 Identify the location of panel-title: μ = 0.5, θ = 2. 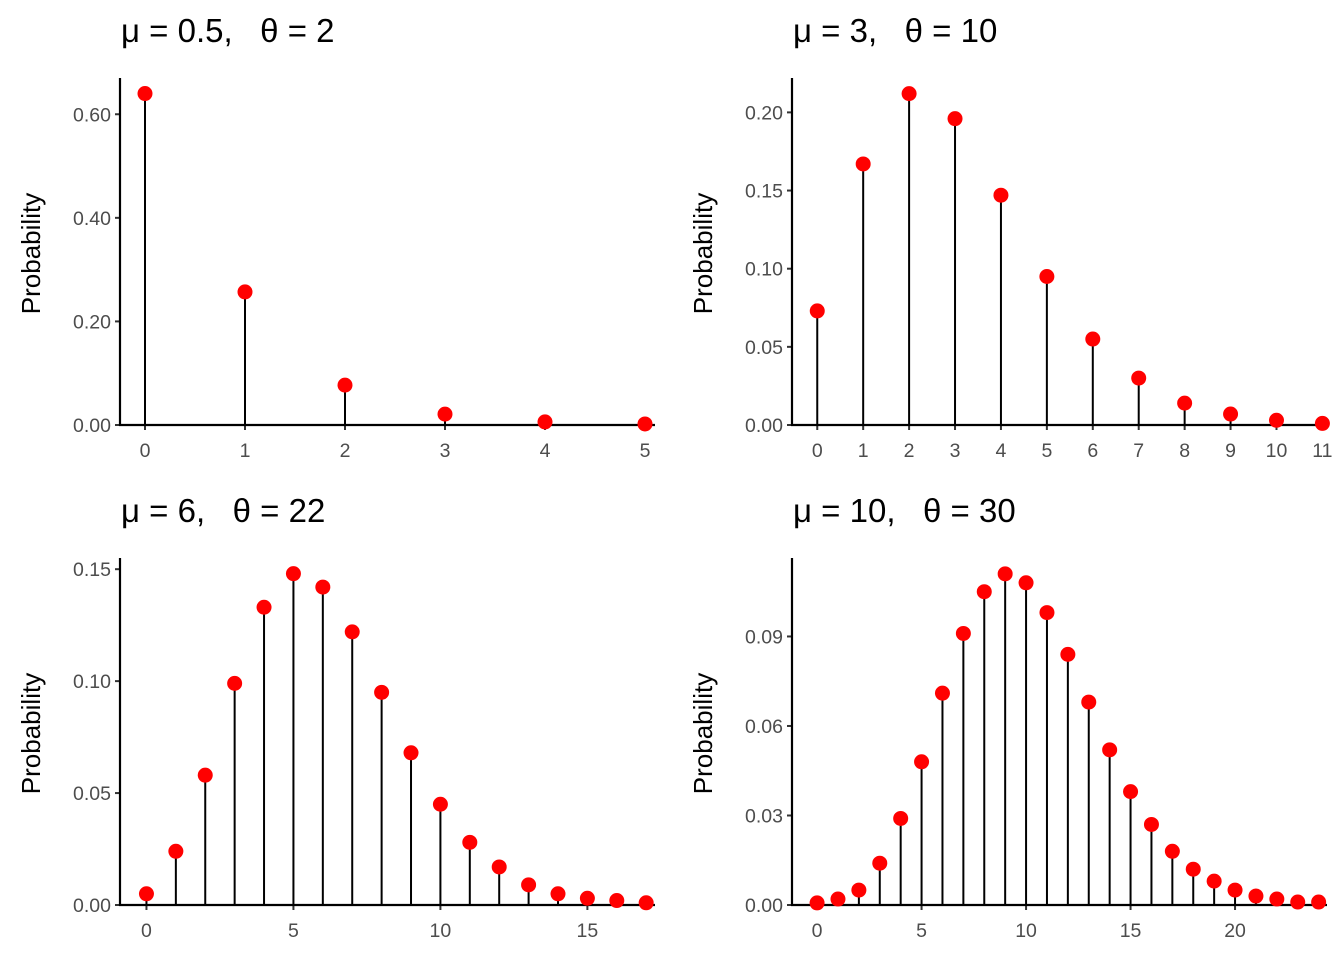
(228, 30).